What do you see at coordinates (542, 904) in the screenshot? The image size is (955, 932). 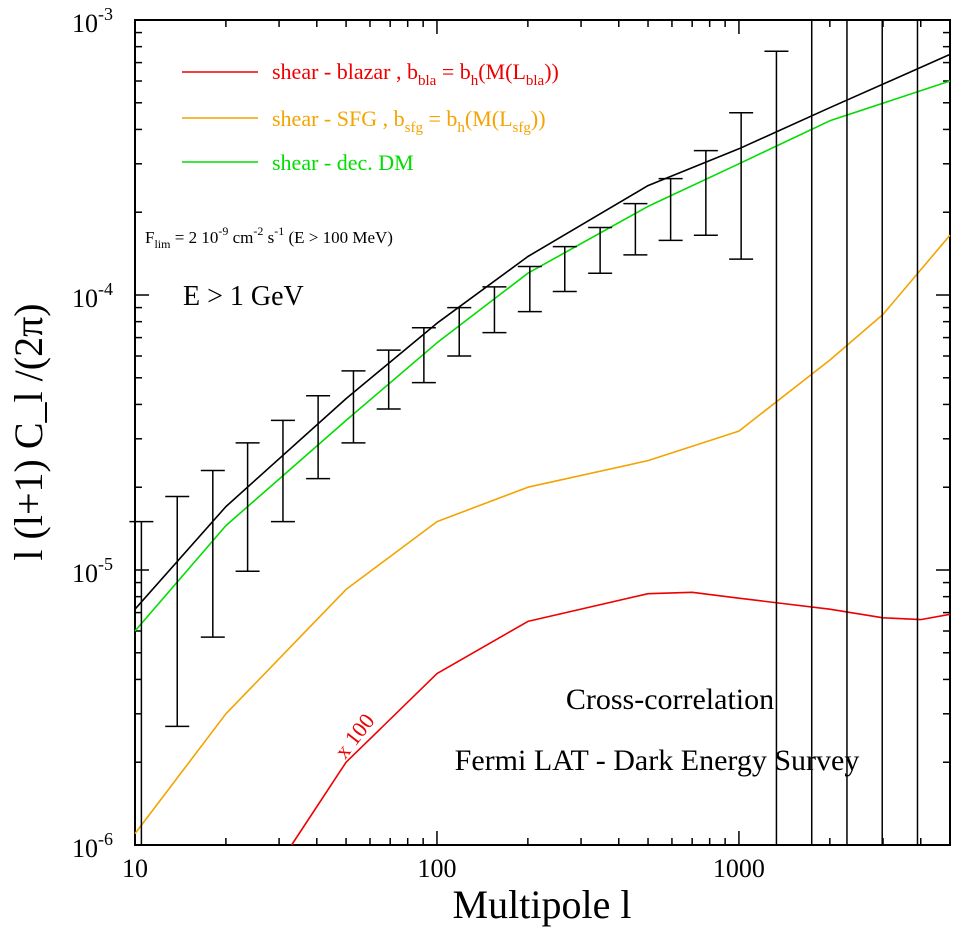 I see `x-axis-title: Multipole l` at bounding box center [542, 904].